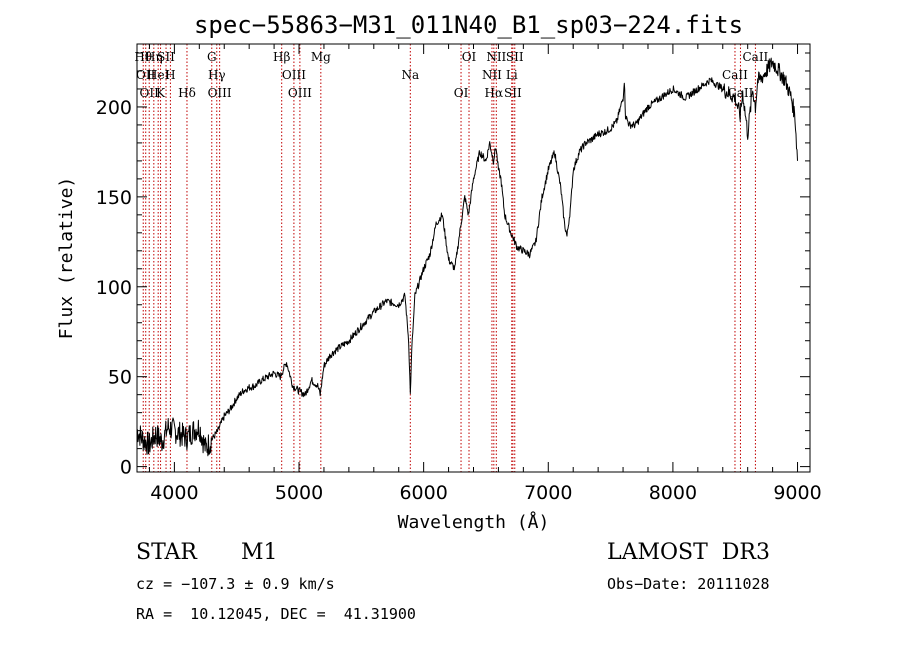 The width and height of the screenshot is (900, 649). Describe the element at coordinates (235, 584) in the screenshot. I see `redshift-cz: cz = −107.3 ± 0.9 km/s` at that location.